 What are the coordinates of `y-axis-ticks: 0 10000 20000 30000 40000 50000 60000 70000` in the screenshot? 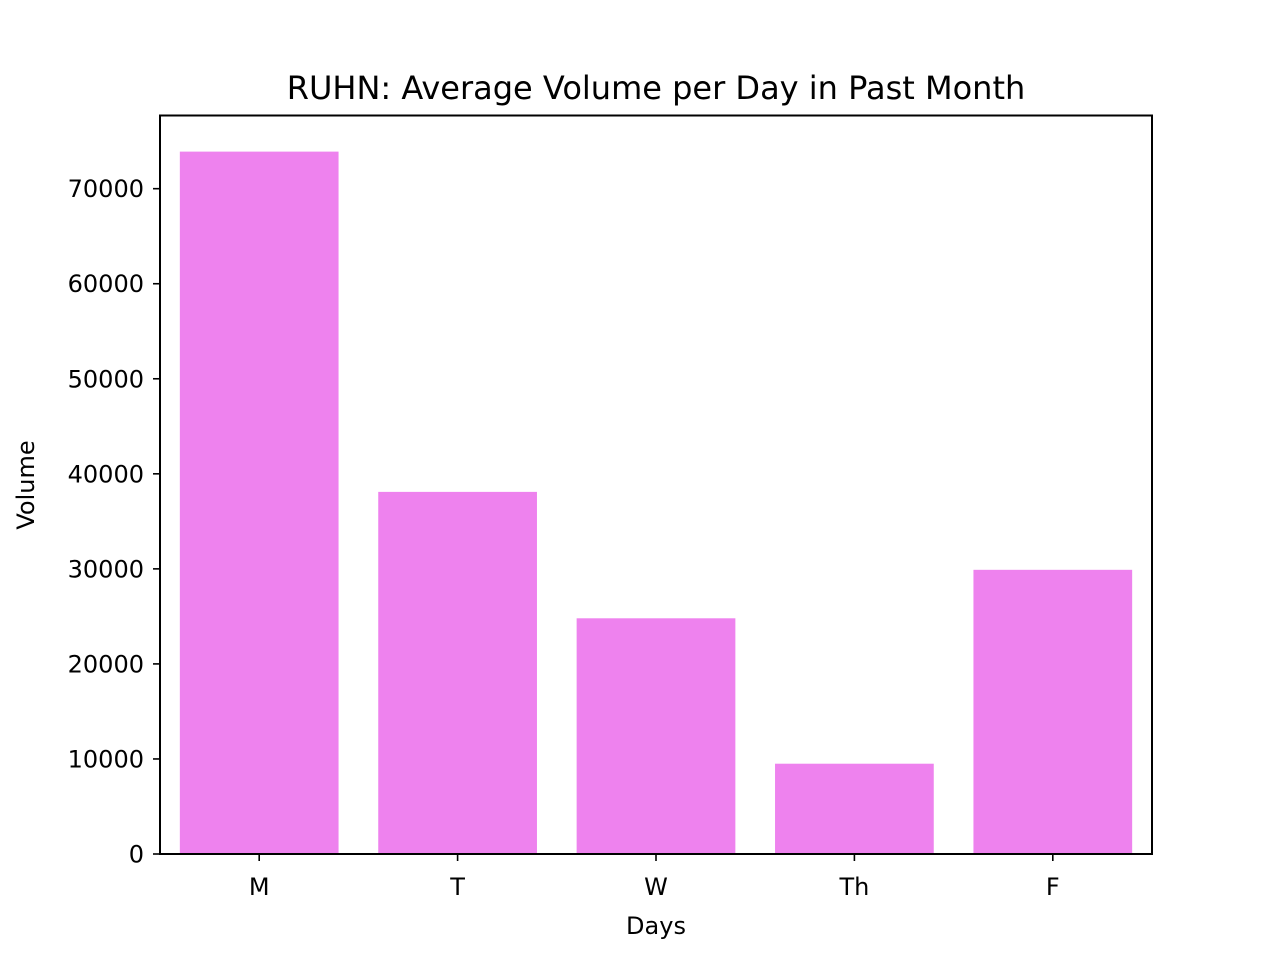 It's located at (114, 522).